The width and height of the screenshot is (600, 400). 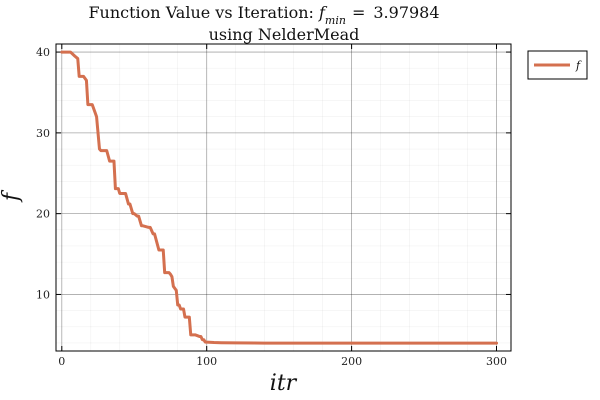 What do you see at coordinates (496, 361) in the screenshot?
I see `x-tick-label: 300` at bounding box center [496, 361].